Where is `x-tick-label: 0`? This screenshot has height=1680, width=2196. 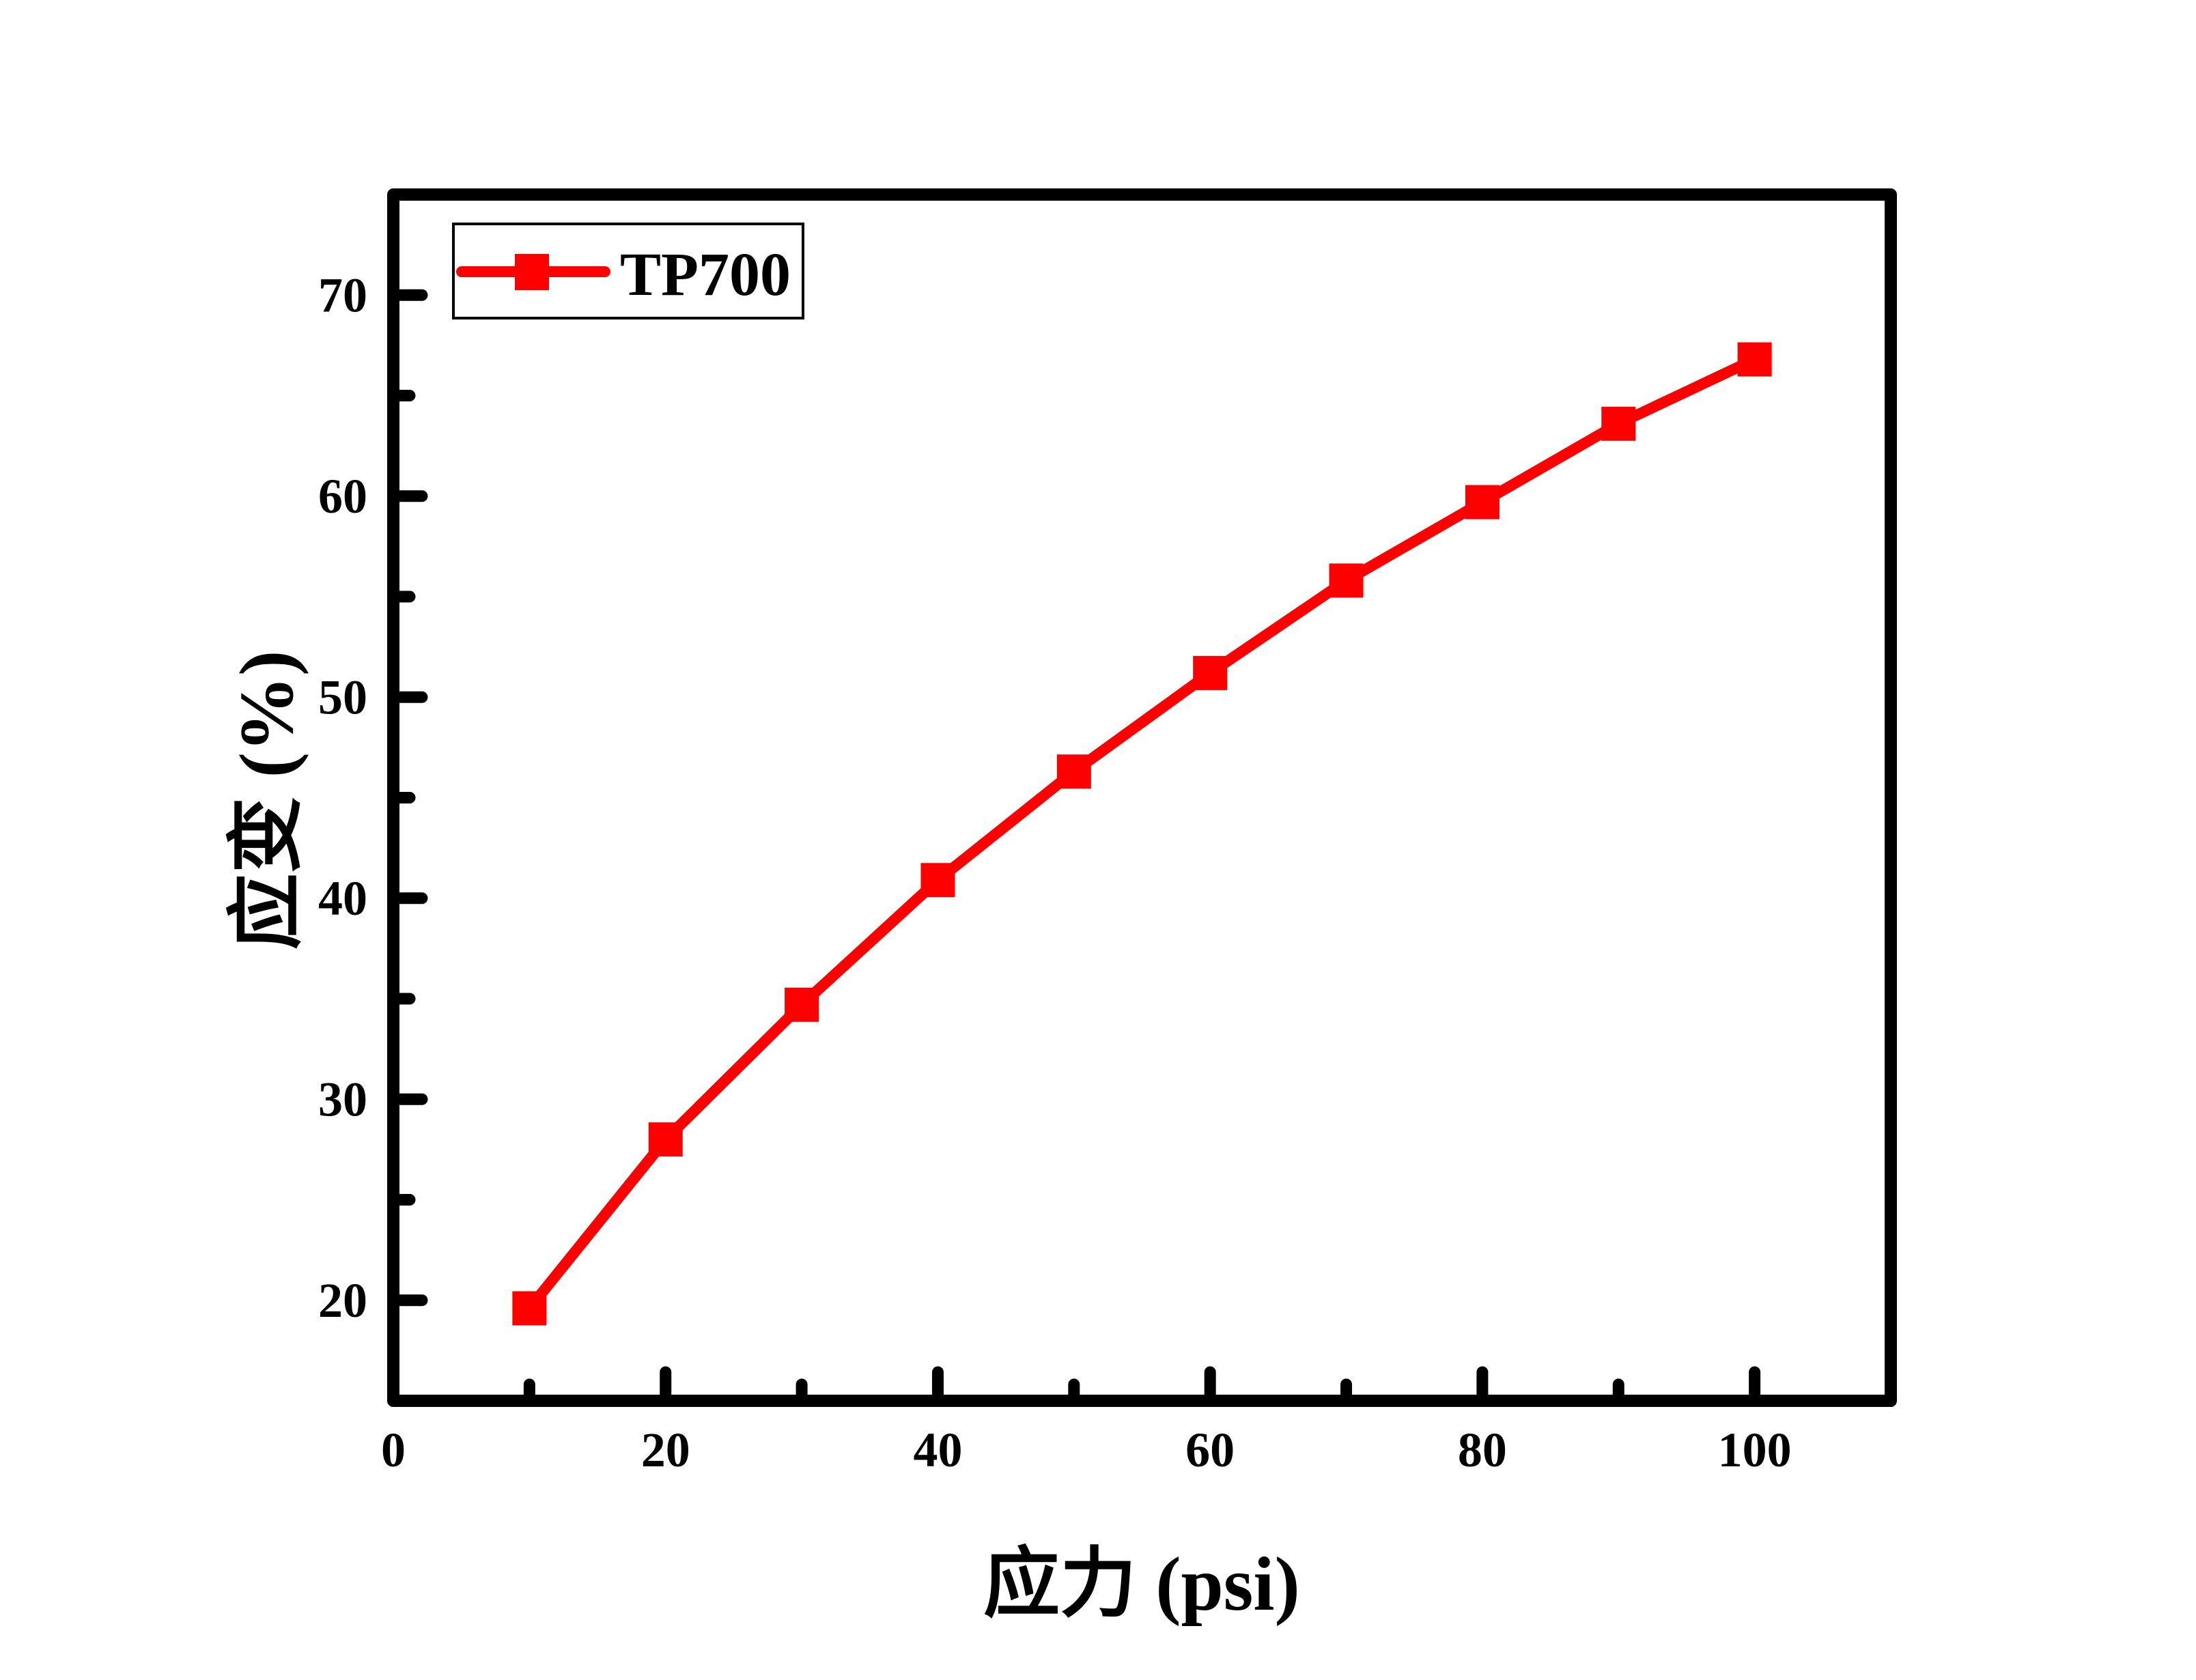 x-tick-label: 0 is located at coordinates (394, 1450).